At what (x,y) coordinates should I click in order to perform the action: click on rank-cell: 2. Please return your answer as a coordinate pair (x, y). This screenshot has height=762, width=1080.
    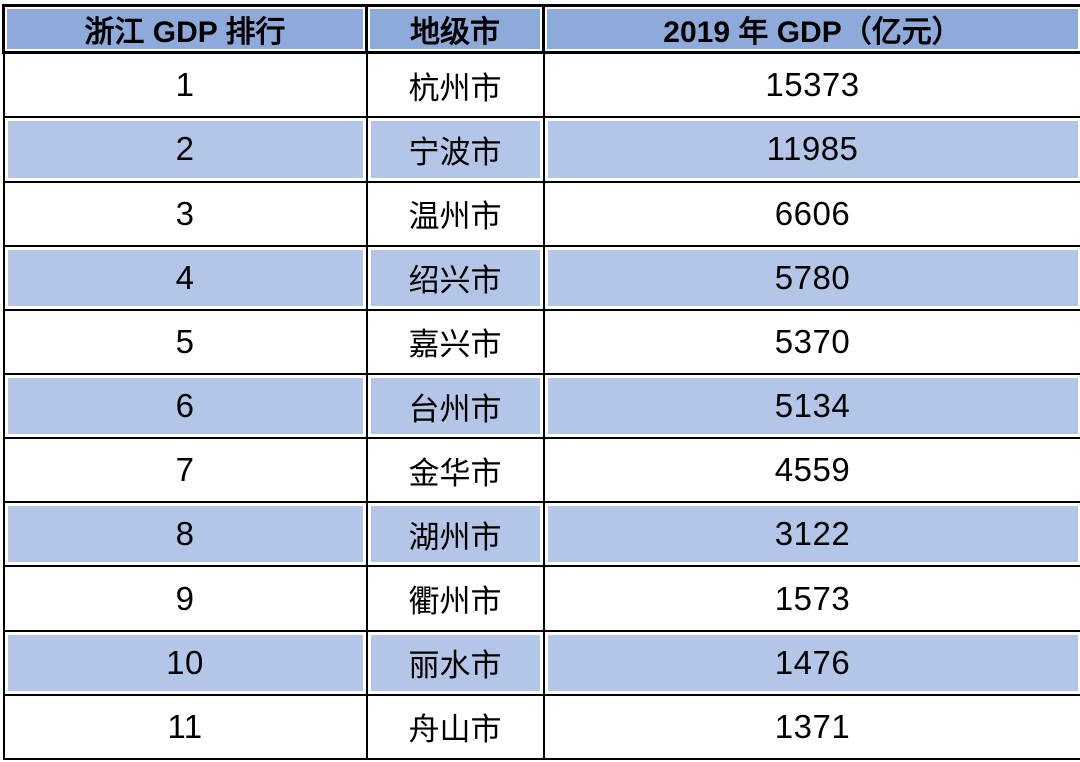
    Looking at the image, I should click on (185, 149).